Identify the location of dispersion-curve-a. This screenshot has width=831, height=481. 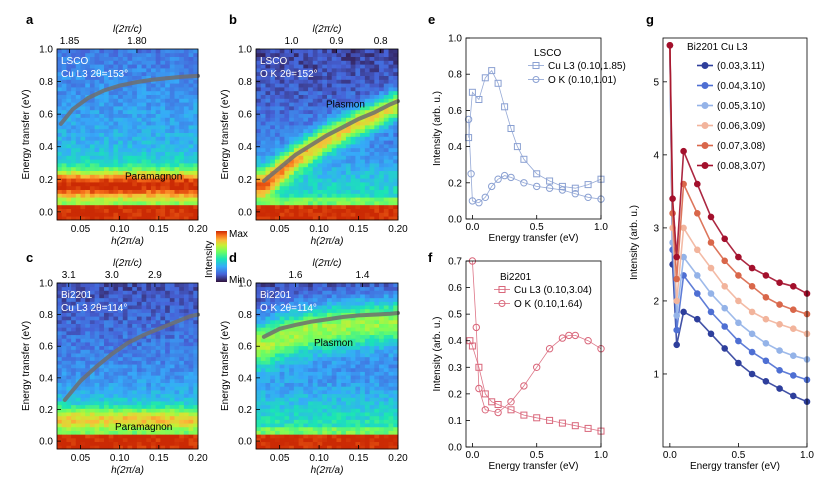
(129, 99).